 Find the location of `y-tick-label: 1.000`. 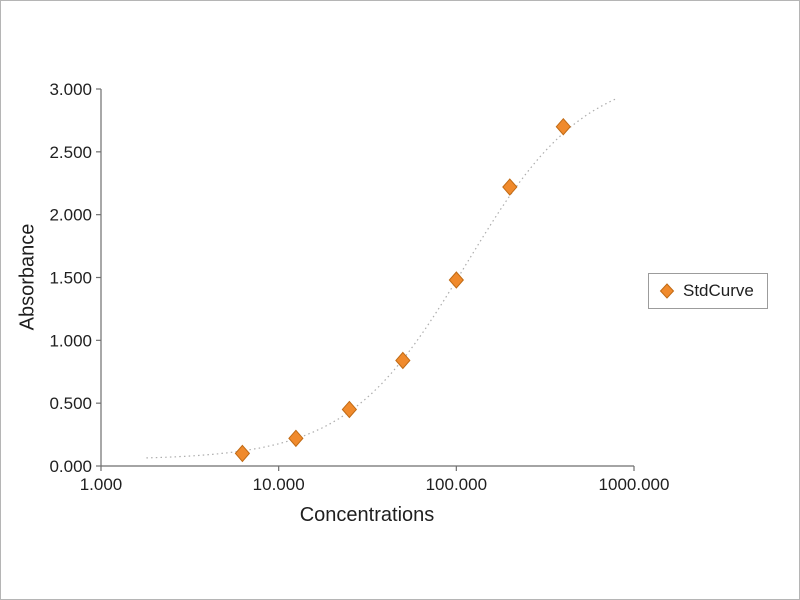

y-tick-label: 1.000 is located at coordinates (70, 340).